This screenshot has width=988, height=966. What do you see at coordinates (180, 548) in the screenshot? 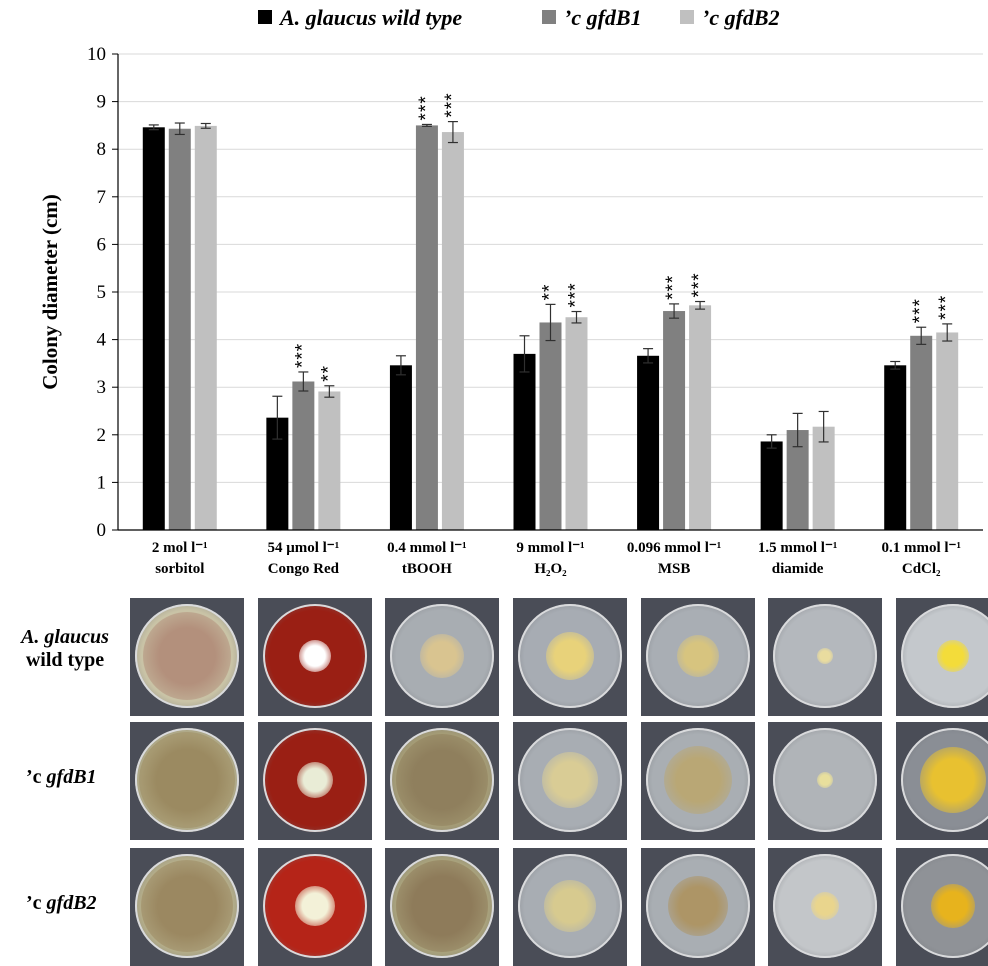
I see `category-label: 2 mol l⁻¹` at bounding box center [180, 548].